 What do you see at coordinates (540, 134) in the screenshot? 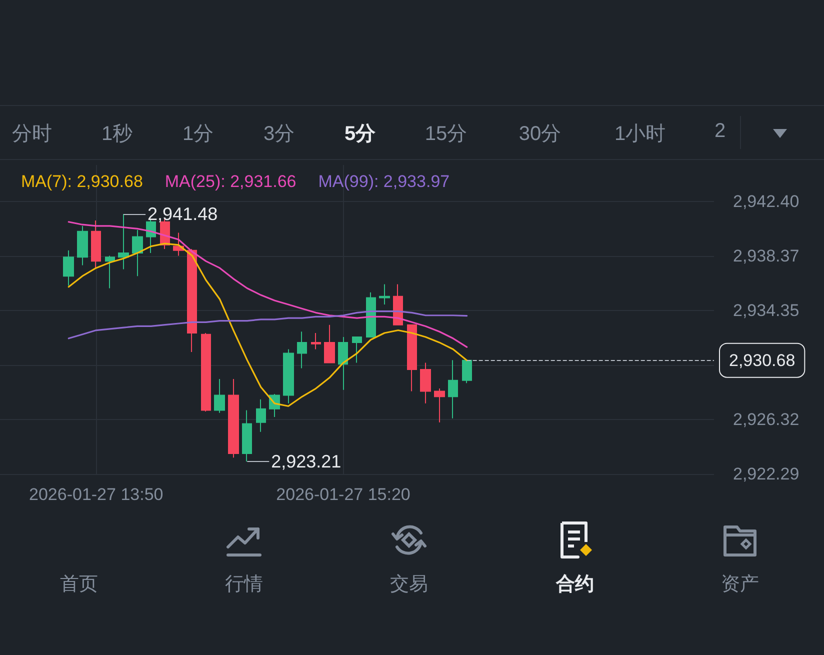
I see `text: 30分` at bounding box center [540, 134].